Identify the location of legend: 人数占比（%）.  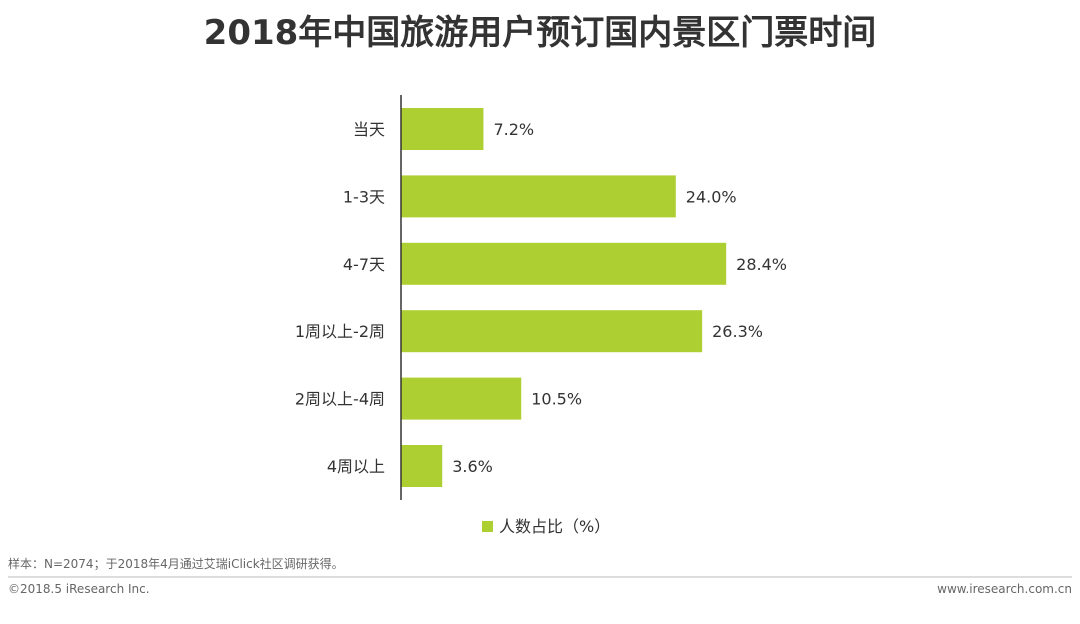
(546, 526).